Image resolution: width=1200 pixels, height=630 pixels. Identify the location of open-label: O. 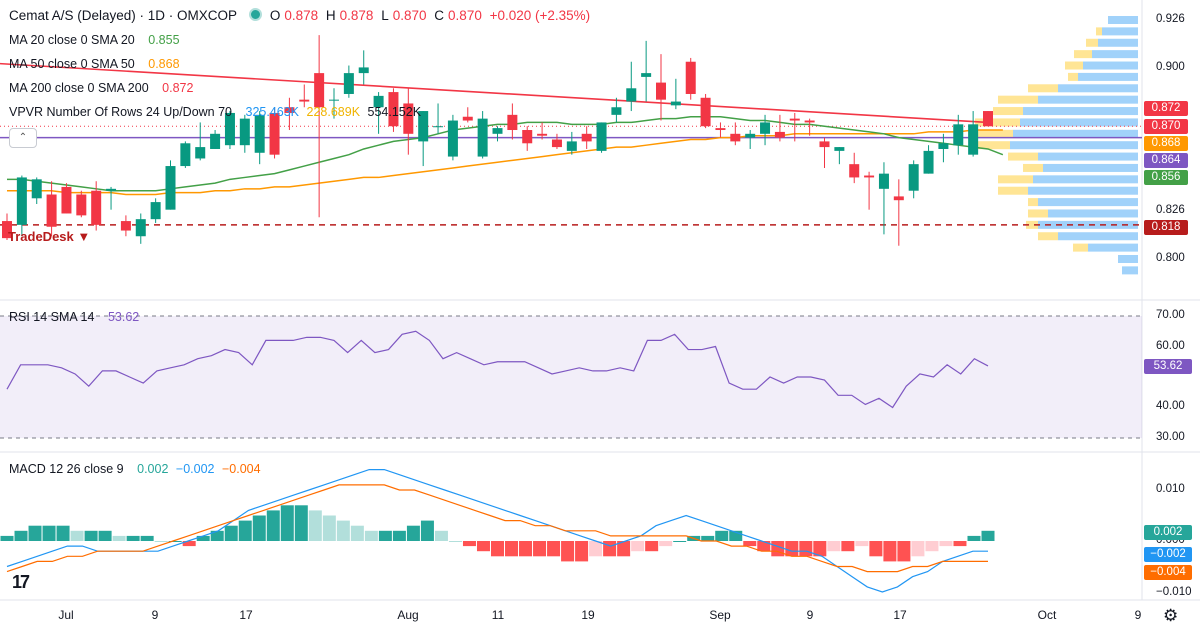
(275, 15).